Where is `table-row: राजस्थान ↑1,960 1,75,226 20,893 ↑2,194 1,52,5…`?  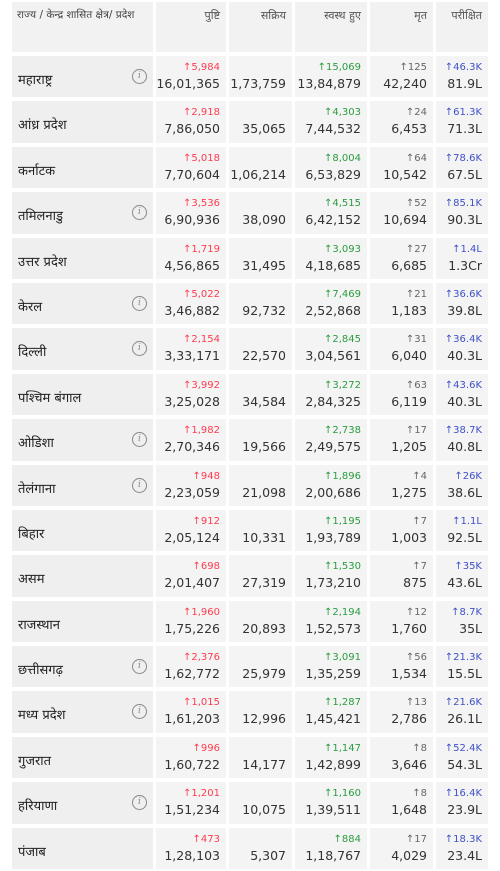
table-row: राजस्थान ↑1,960 1,75,226 20,893 ↑2,194 1,52,5… is located at coordinates (250, 621).